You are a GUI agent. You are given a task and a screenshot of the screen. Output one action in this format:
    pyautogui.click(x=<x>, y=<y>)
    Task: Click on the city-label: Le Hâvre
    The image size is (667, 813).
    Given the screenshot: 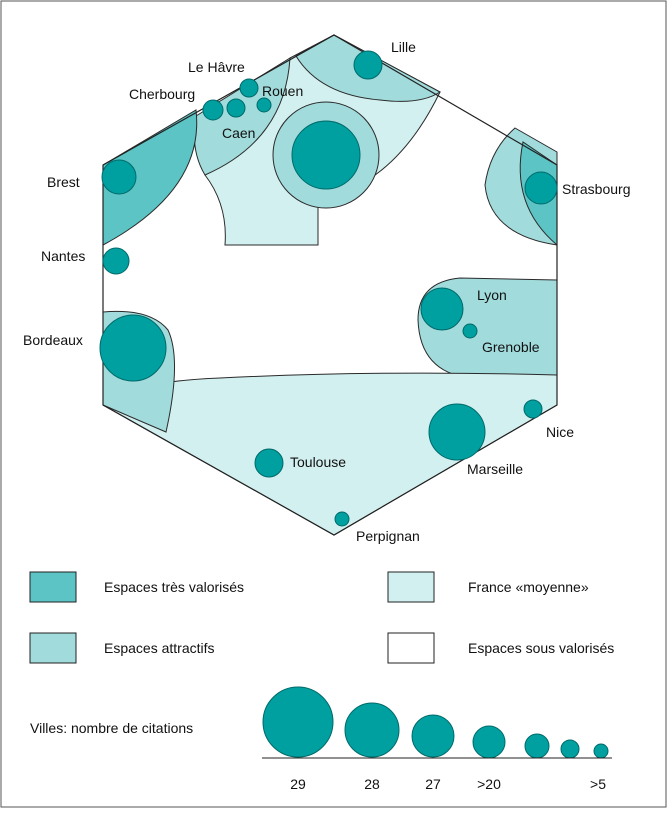 What is the action you would take?
    pyautogui.click(x=216, y=67)
    